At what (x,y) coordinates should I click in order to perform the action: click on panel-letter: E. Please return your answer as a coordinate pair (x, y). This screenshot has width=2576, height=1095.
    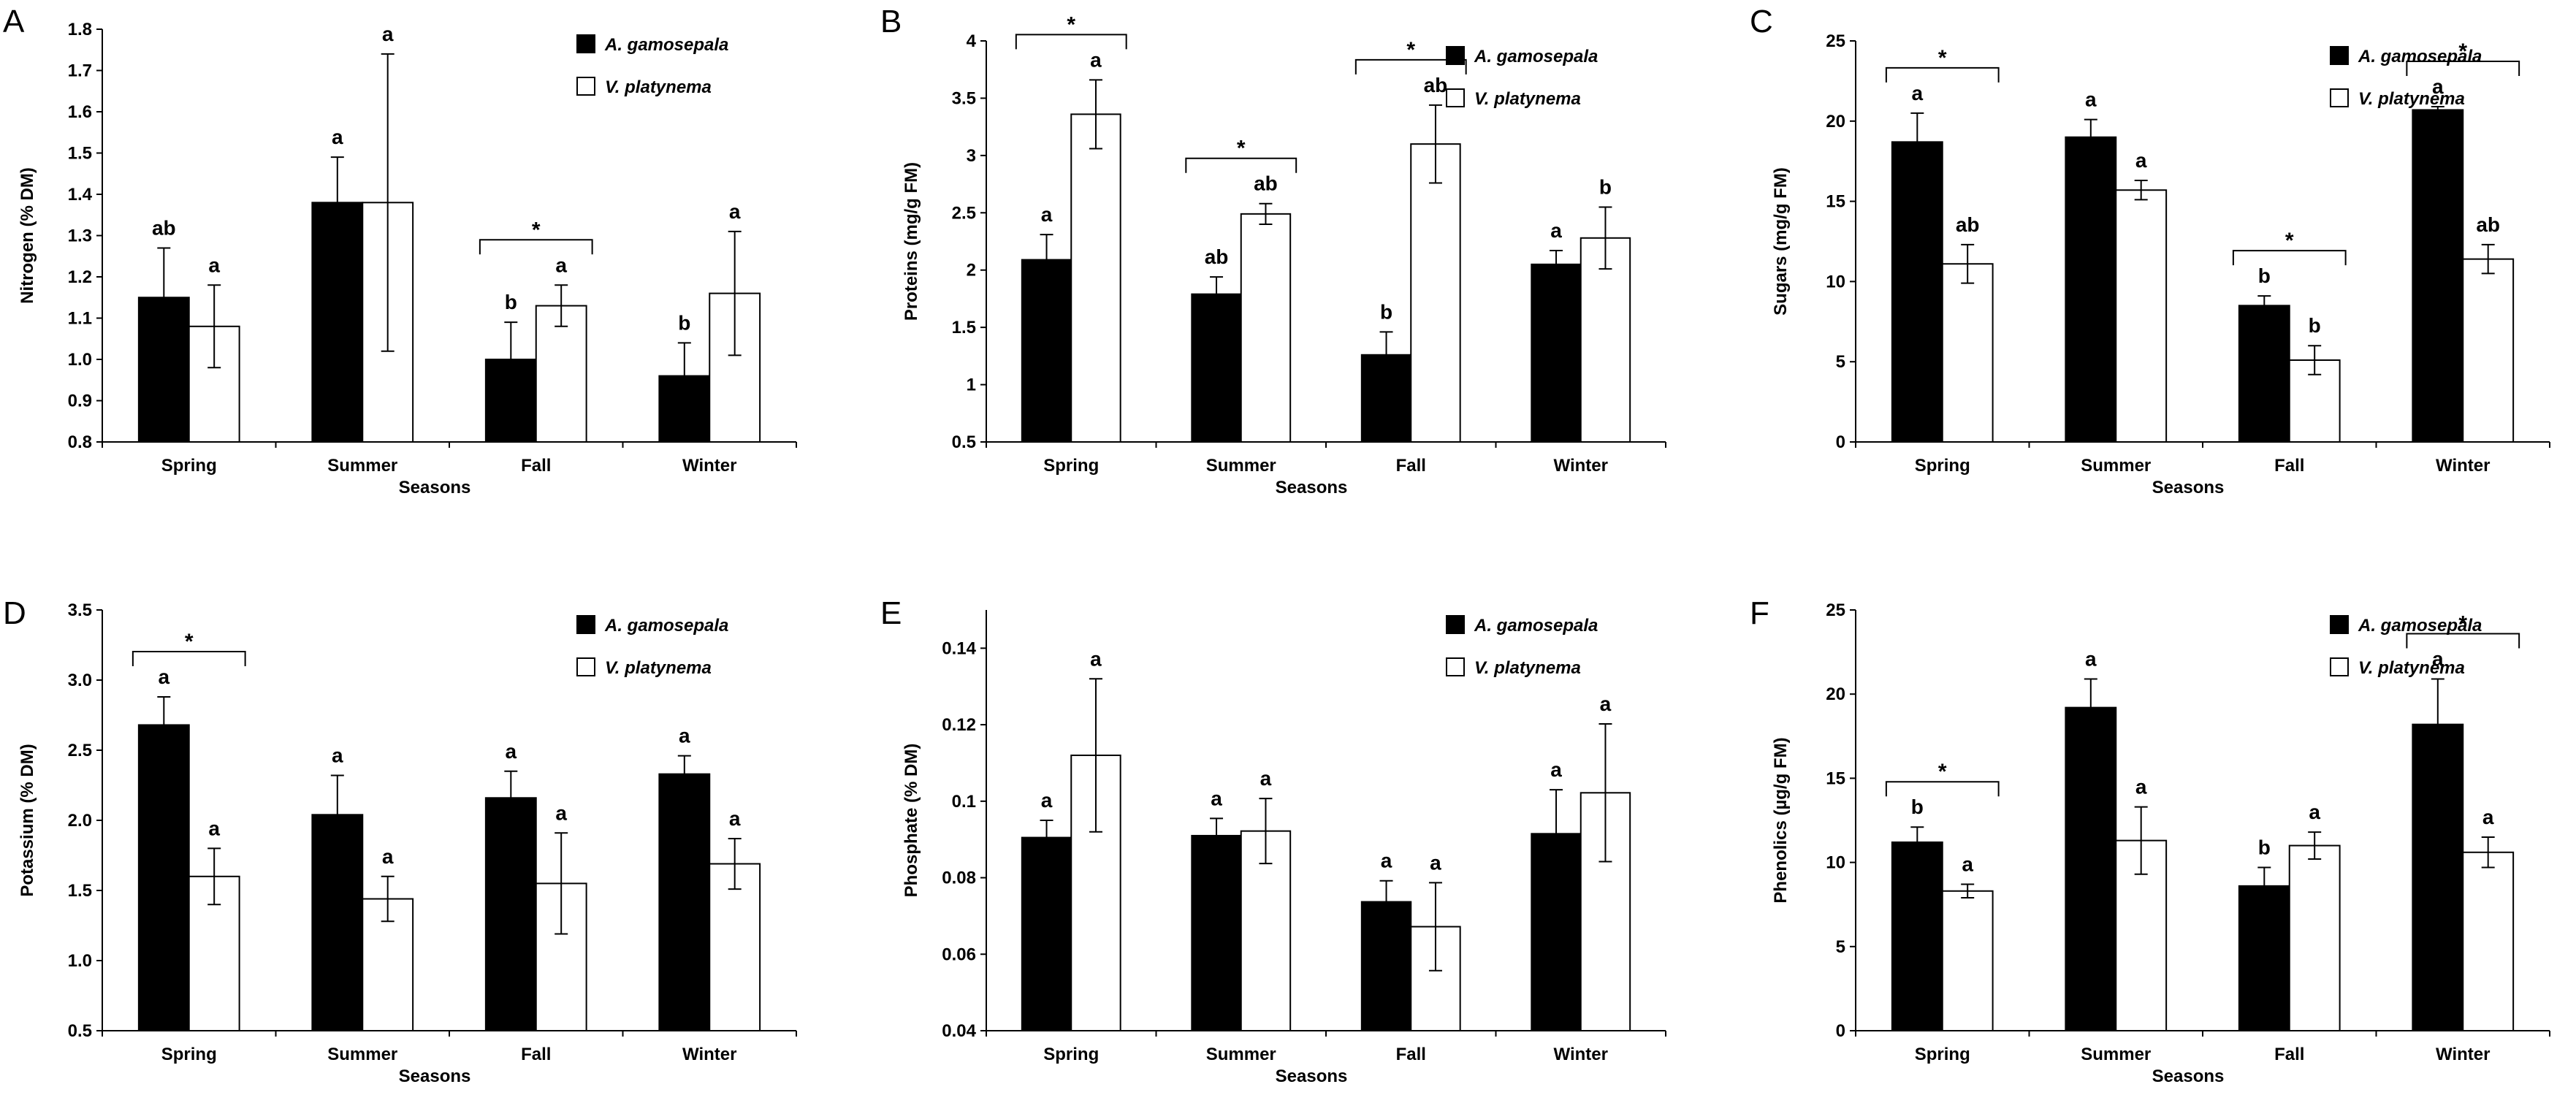
    Looking at the image, I should click on (891, 613).